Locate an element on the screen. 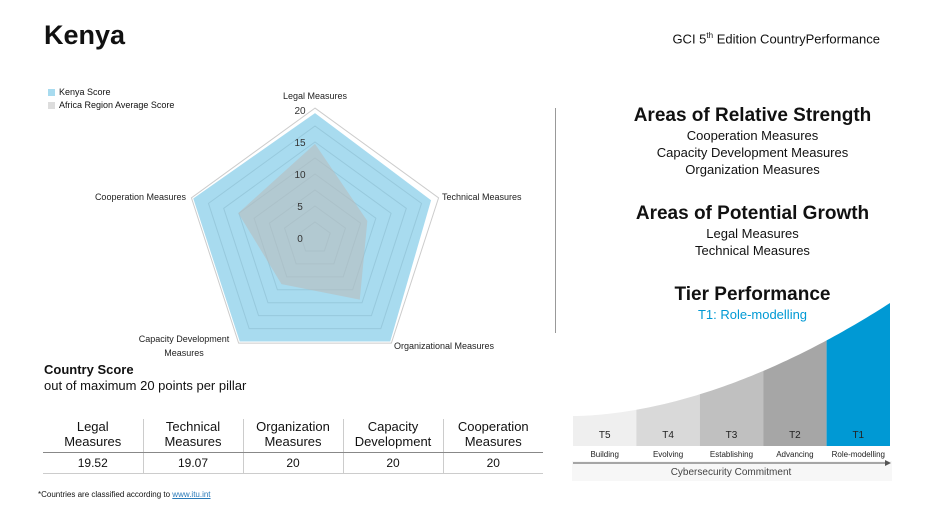 The height and width of the screenshot is (529, 940). tier-title: Tier Performance is located at coordinates (752, 294).